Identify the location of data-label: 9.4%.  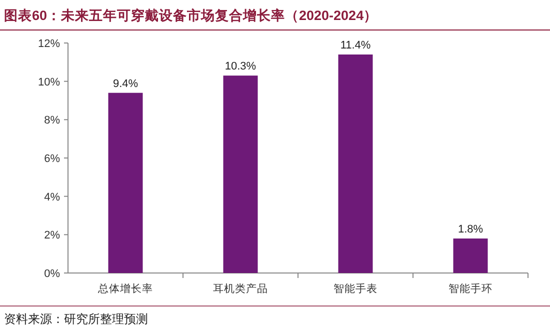
(125, 84).